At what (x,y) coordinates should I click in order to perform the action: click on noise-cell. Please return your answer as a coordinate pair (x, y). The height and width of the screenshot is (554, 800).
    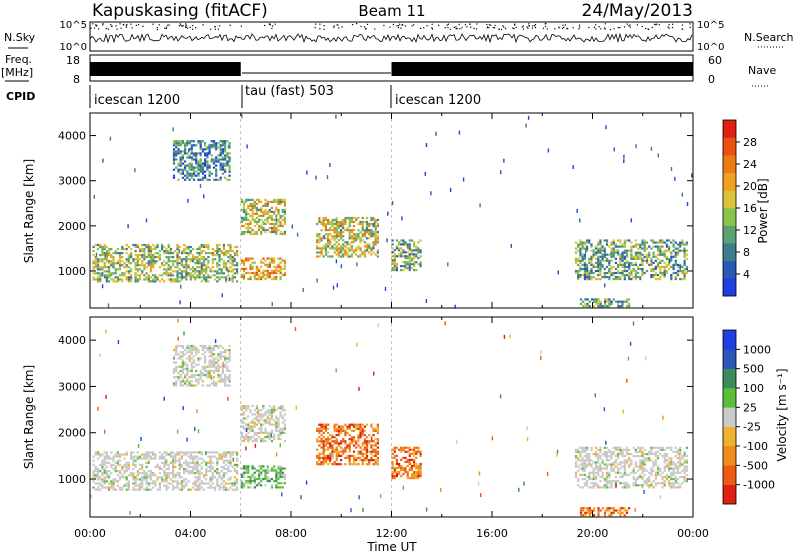
    Looking at the image, I should click on (682, 194).